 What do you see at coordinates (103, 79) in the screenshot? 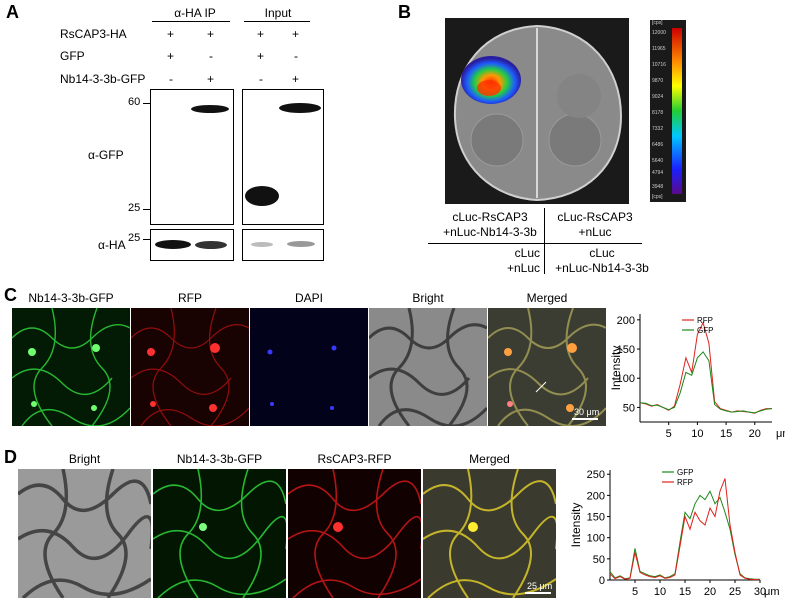
I see `row-label-nb14-3-3b-gfp: Nb14-3-3b-GFP` at bounding box center [103, 79].